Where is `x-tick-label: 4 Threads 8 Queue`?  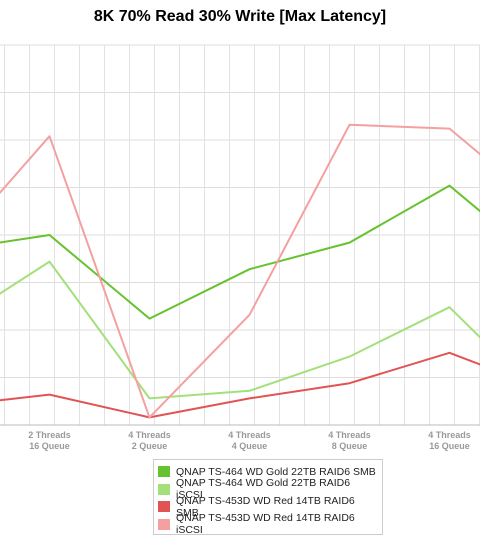 x-tick-label: 4 Threads 8 Queue is located at coordinates (349, 440).